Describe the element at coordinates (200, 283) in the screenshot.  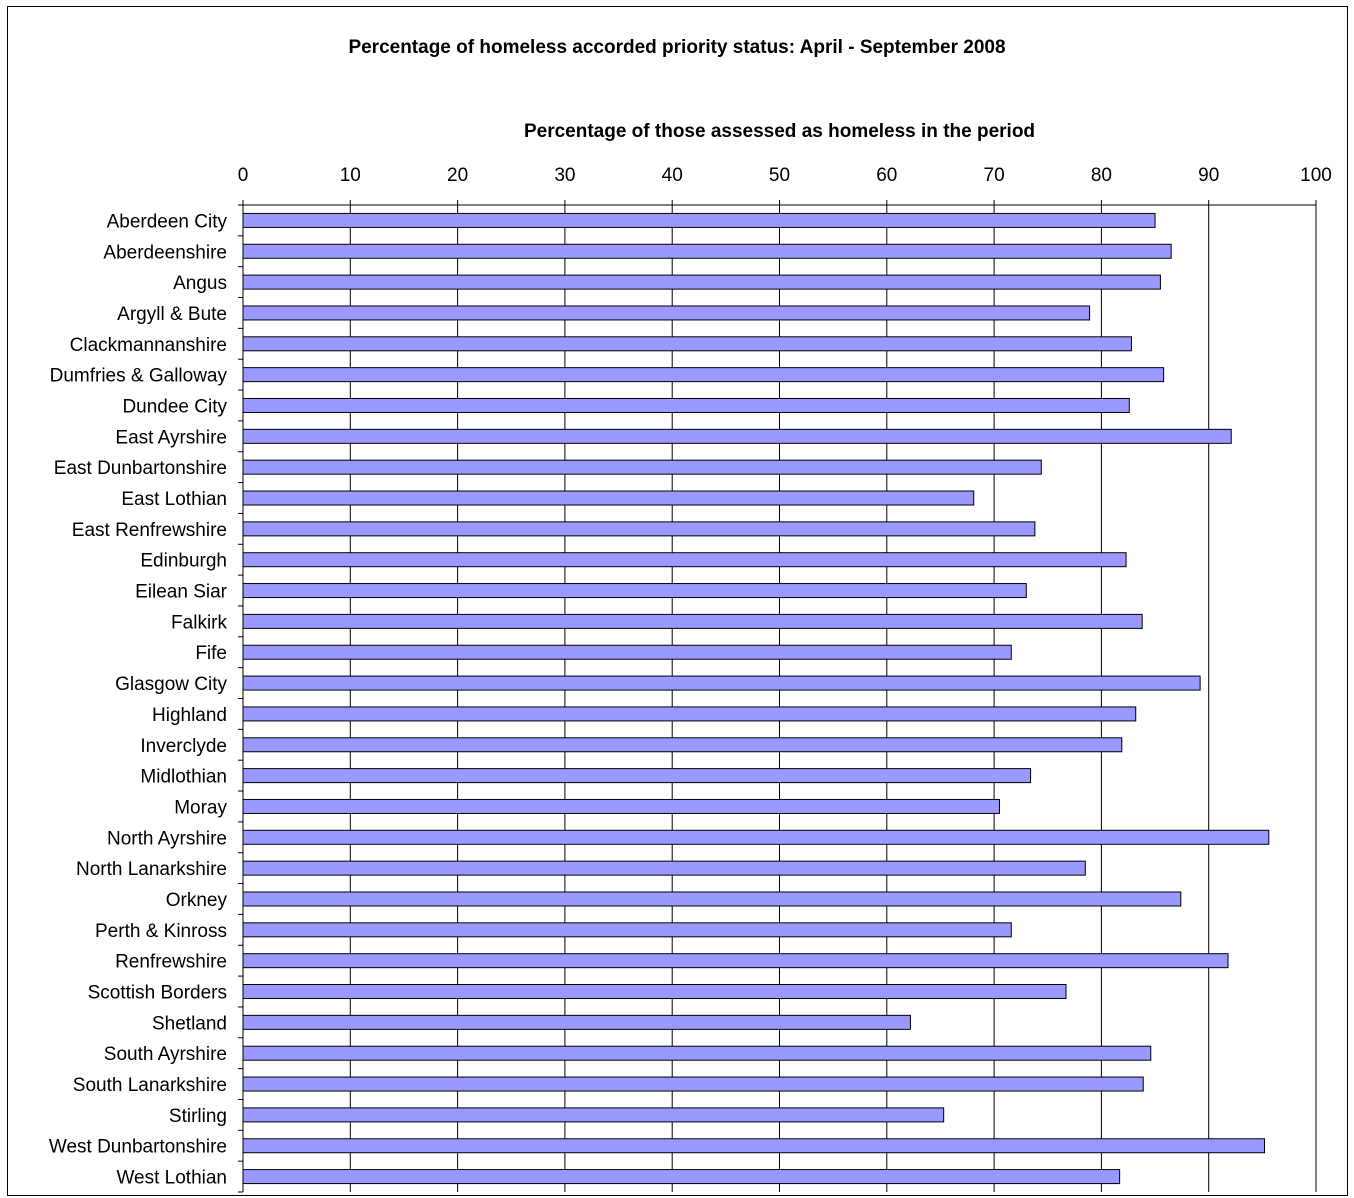
I see `category-label: Angus` at that location.